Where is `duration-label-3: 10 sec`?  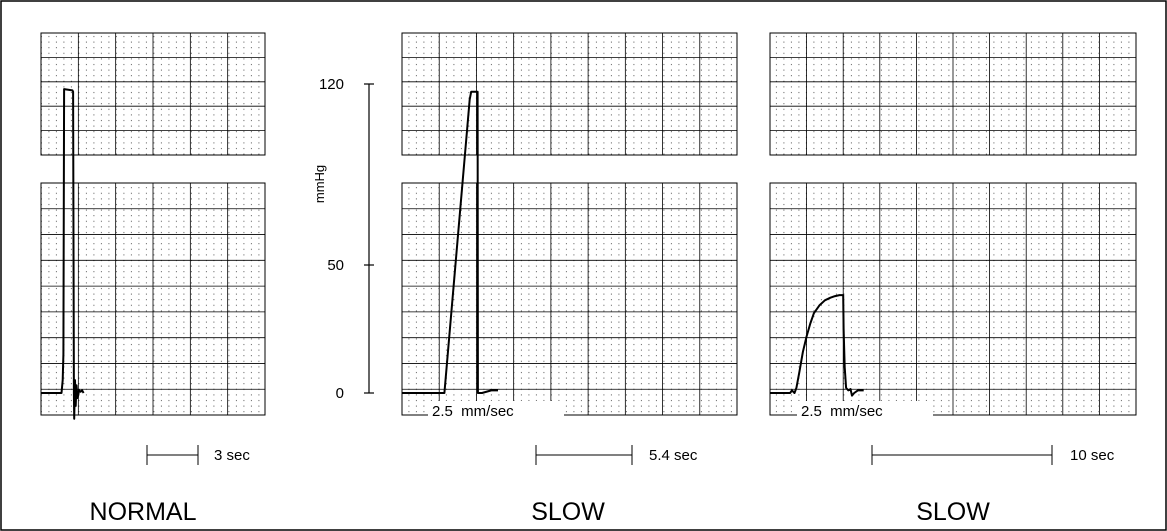 duration-label-3: 10 sec is located at coordinates (1092, 455).